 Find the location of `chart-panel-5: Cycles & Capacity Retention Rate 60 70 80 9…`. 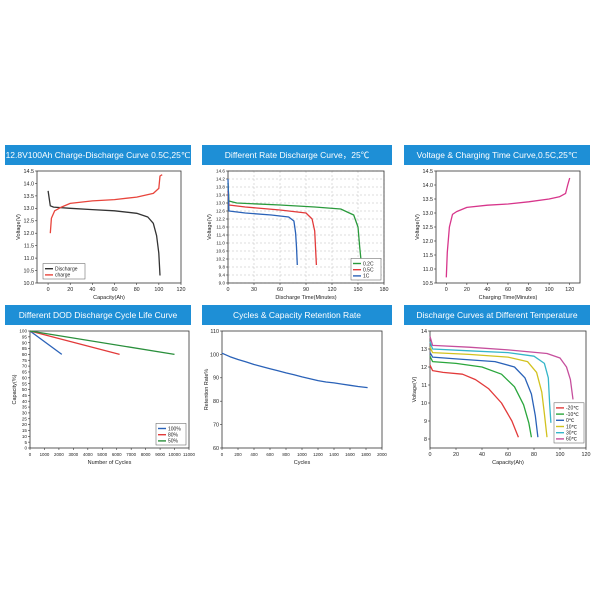

chart-panel-5: Cycles & Capacity Retention Rate 60 70 80 9… is located at coordinates (297, 387).